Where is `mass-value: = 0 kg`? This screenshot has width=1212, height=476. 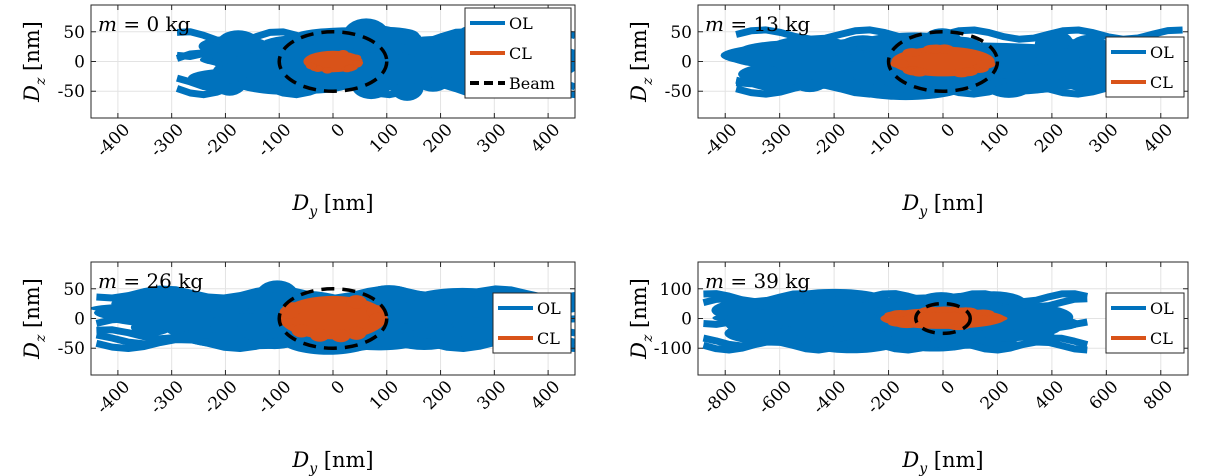 mass-value: = 0 kg is located at coordinates (154, 24).